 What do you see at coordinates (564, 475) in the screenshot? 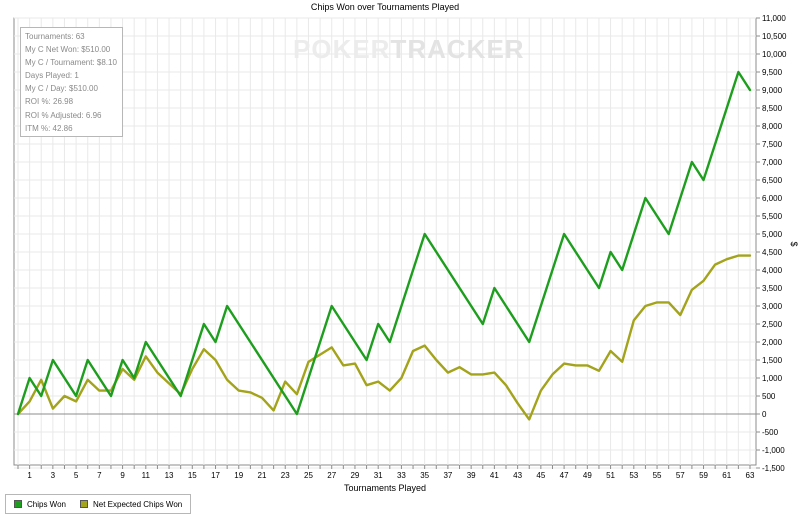
I see `x-tick-label: 47` at bounding box center [564, 475].